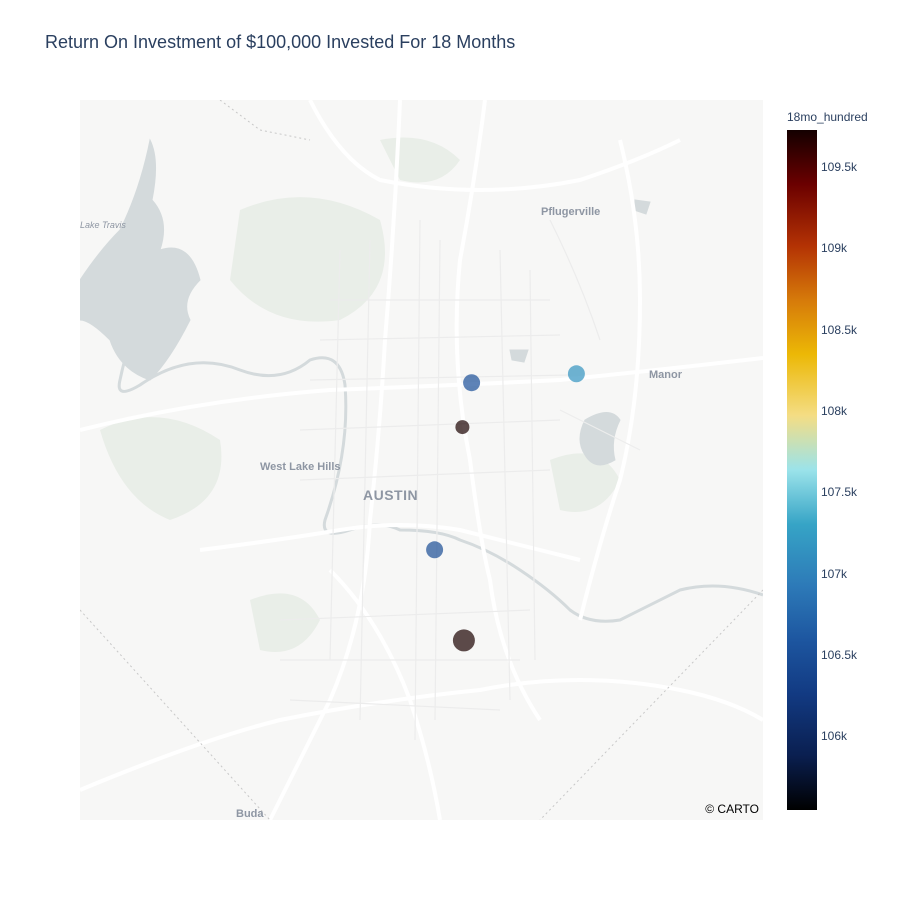 This screenshot has width=900, height=900. I want to click on place-label-manor: Manor, so click(666, 375).